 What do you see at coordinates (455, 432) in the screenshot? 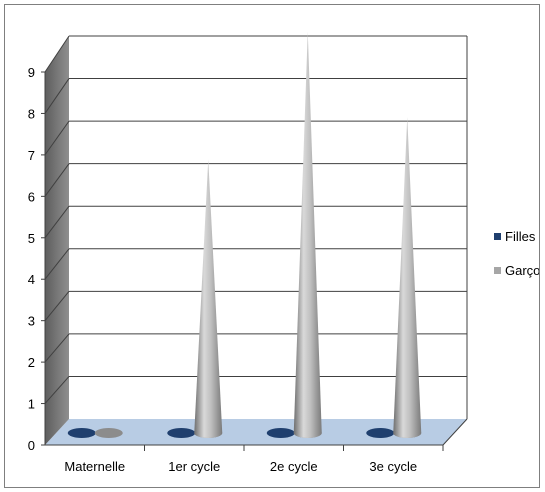
I see `floor-edge` at bounding box center [455, 432].